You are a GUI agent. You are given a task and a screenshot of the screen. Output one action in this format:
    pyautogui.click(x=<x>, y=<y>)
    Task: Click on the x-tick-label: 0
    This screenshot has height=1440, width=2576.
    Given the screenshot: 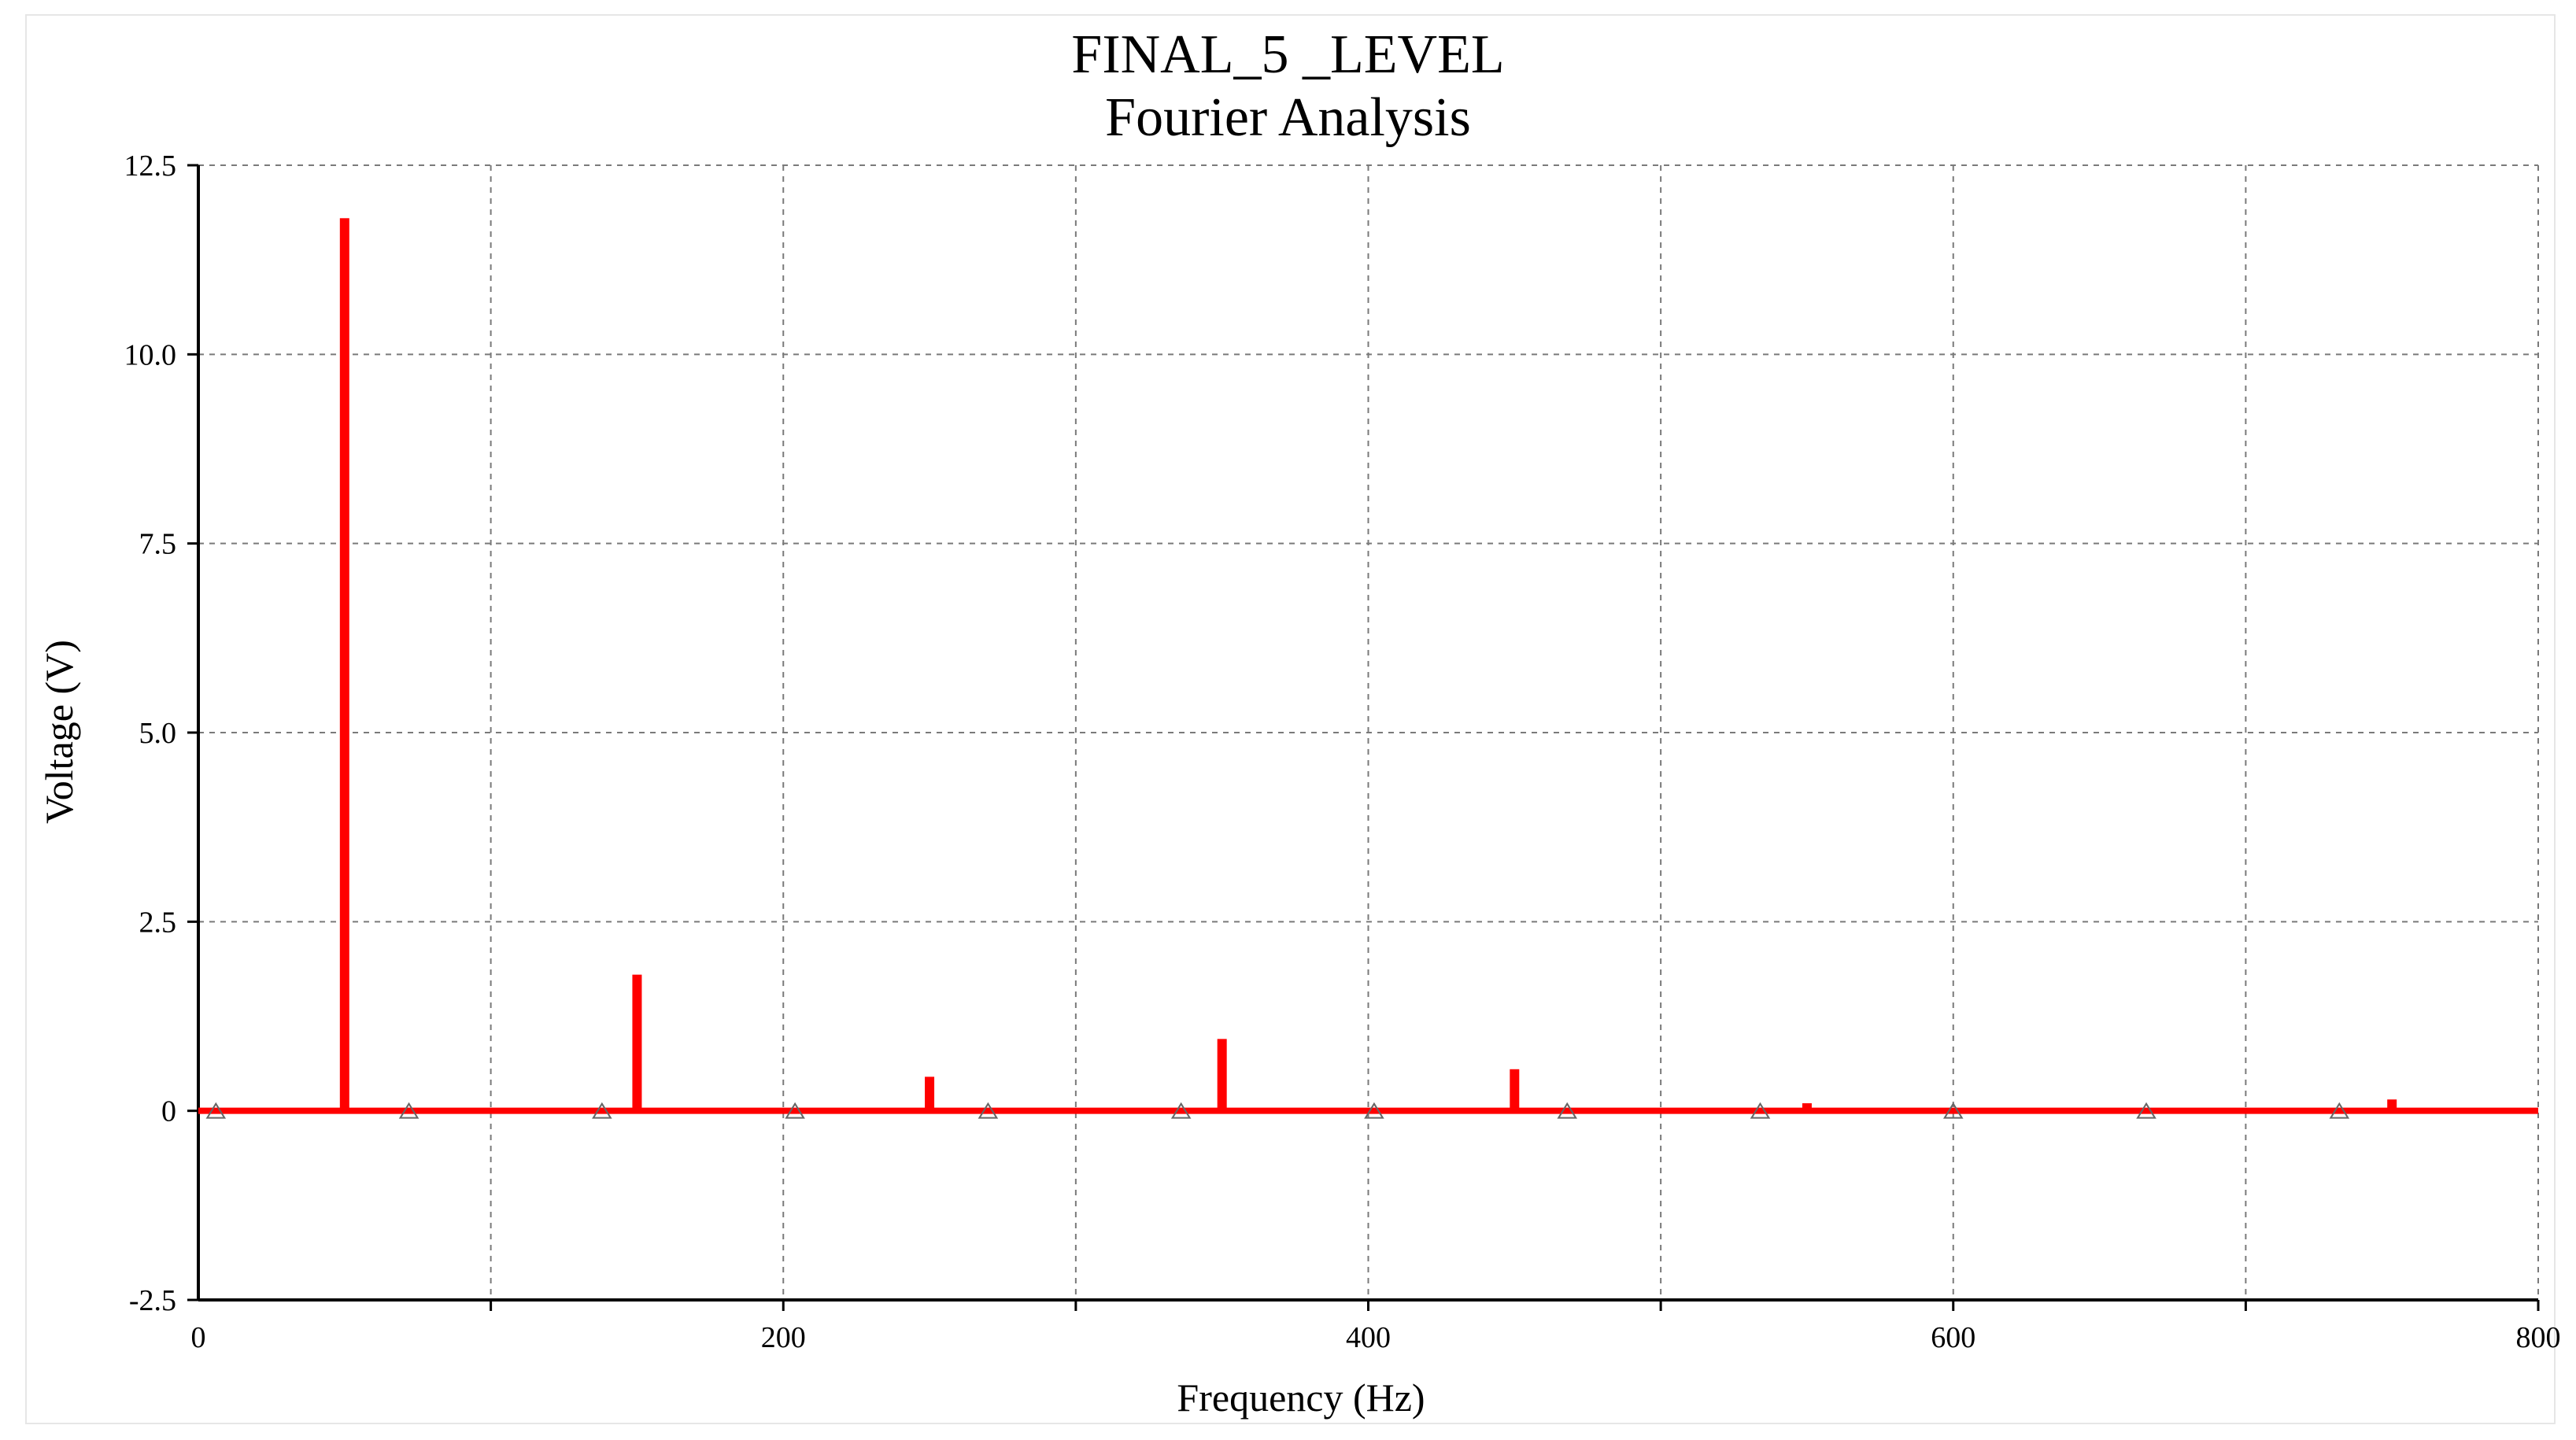 What is the action you would take?
    pyautogui.click(x=198, y=1337)
    